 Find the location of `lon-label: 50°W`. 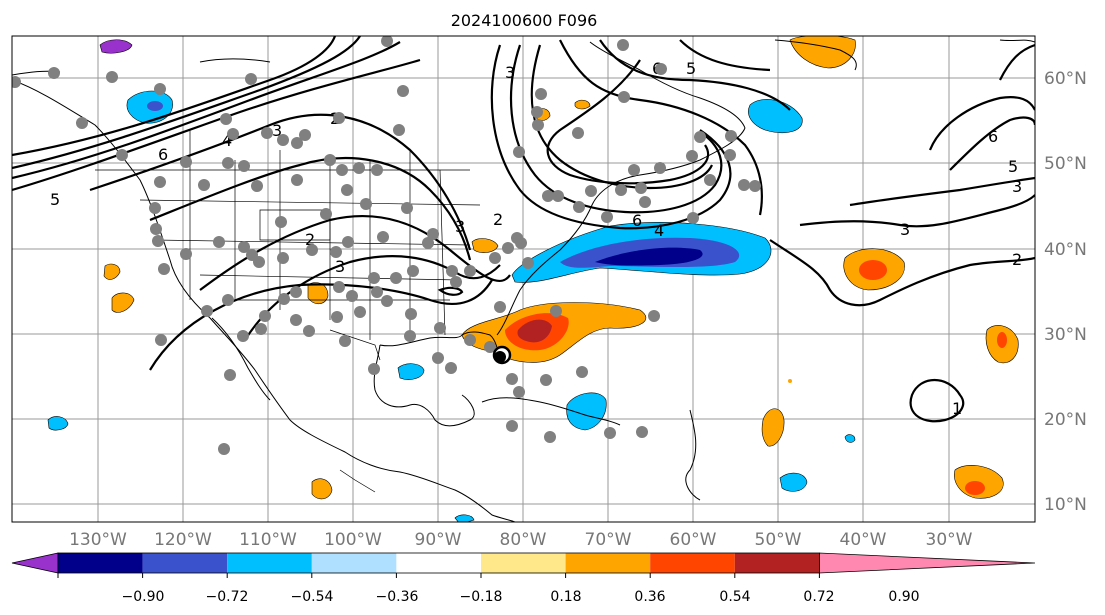

lon-label: 50°W is located at coordinates (778, 540).